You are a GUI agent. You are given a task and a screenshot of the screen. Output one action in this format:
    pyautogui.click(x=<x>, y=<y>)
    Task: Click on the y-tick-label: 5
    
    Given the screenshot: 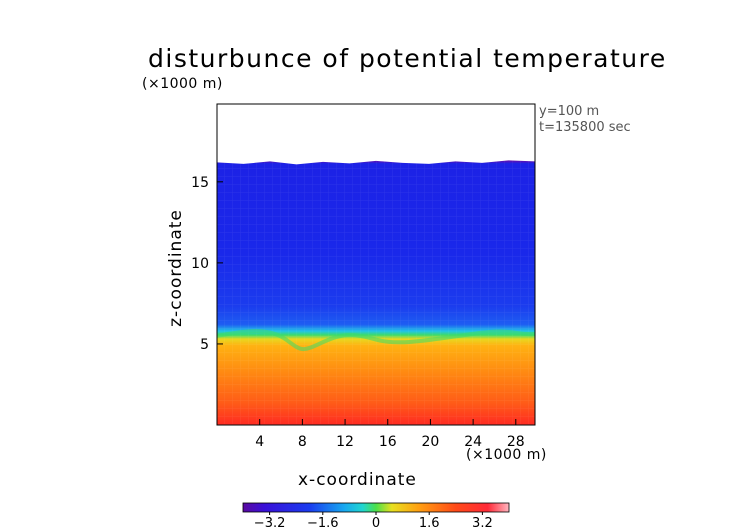 What is the action you would take?
    pyautogui.click(x=204, y=345)
    